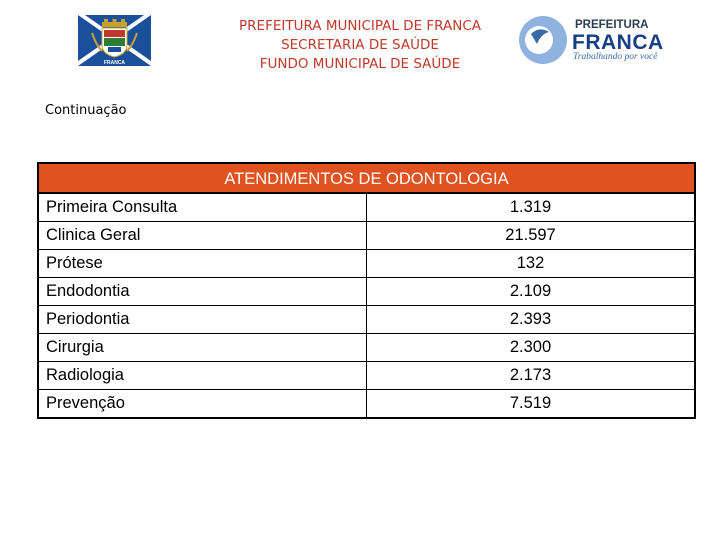 This screenshot has width=720, height=540. What do you see at coordinates (202, 347) in the screenshot?
I see `row-label: Cirurgia` at bounding box center [202, 347].